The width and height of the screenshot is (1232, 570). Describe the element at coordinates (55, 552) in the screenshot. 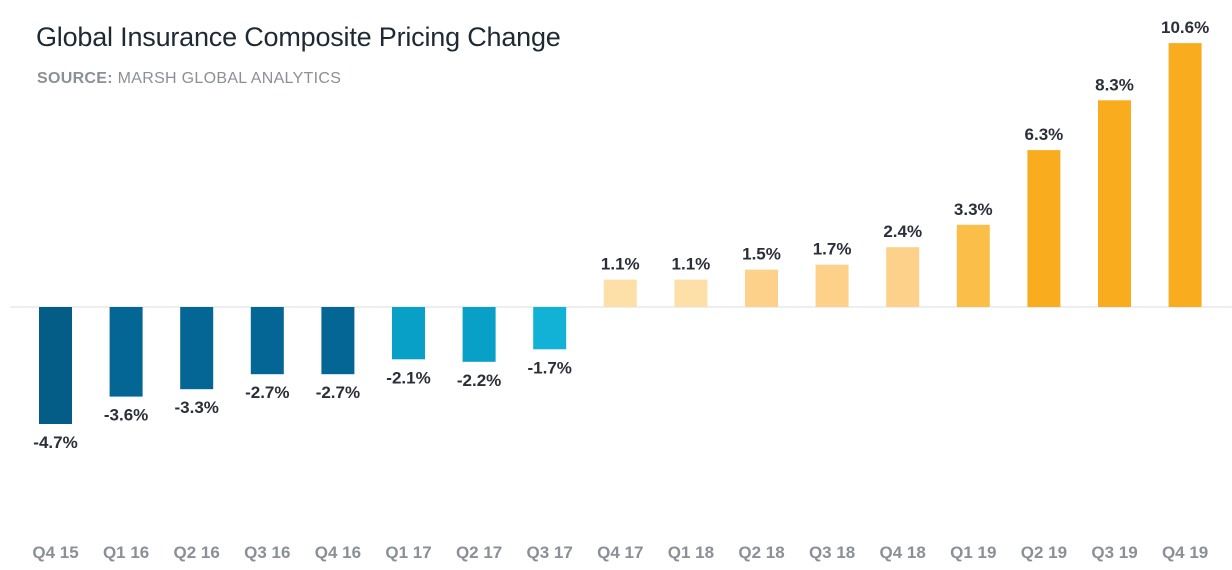

I see `x-tick-label: Q4 15` at that location.